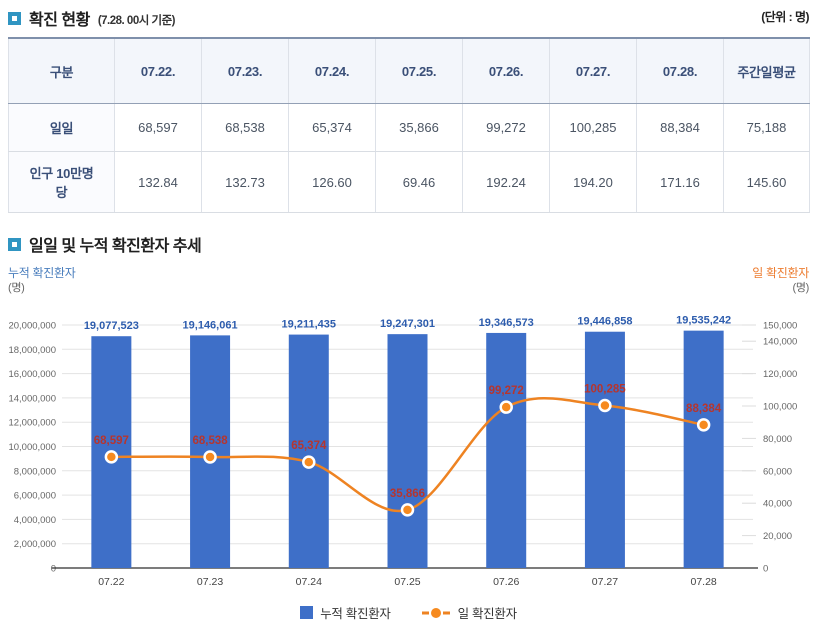 The image size is (817, 639). Describe the element at coordinates (680, 127) in the screenshot. I see `cell-daily-0728: 88,384` at that location.